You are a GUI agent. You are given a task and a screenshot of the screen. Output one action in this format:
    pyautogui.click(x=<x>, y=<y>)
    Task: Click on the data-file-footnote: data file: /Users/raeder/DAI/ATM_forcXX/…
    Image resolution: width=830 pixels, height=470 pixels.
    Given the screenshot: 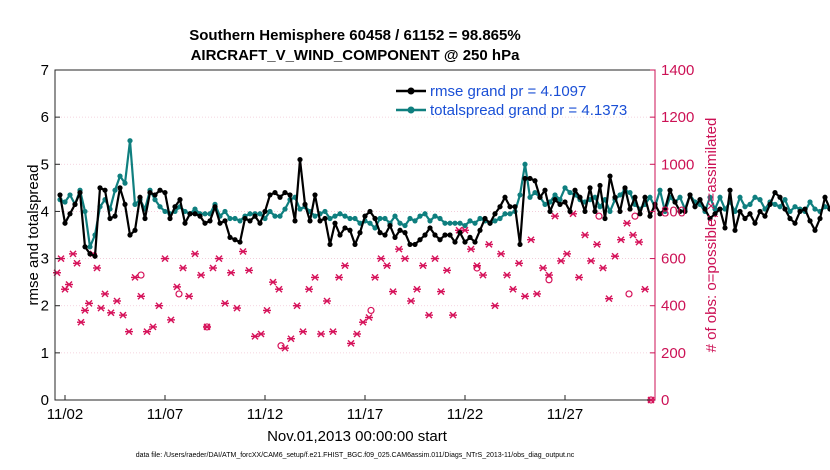 What is the action you would take?
    pyautogui.click(x=355, y=455)
    